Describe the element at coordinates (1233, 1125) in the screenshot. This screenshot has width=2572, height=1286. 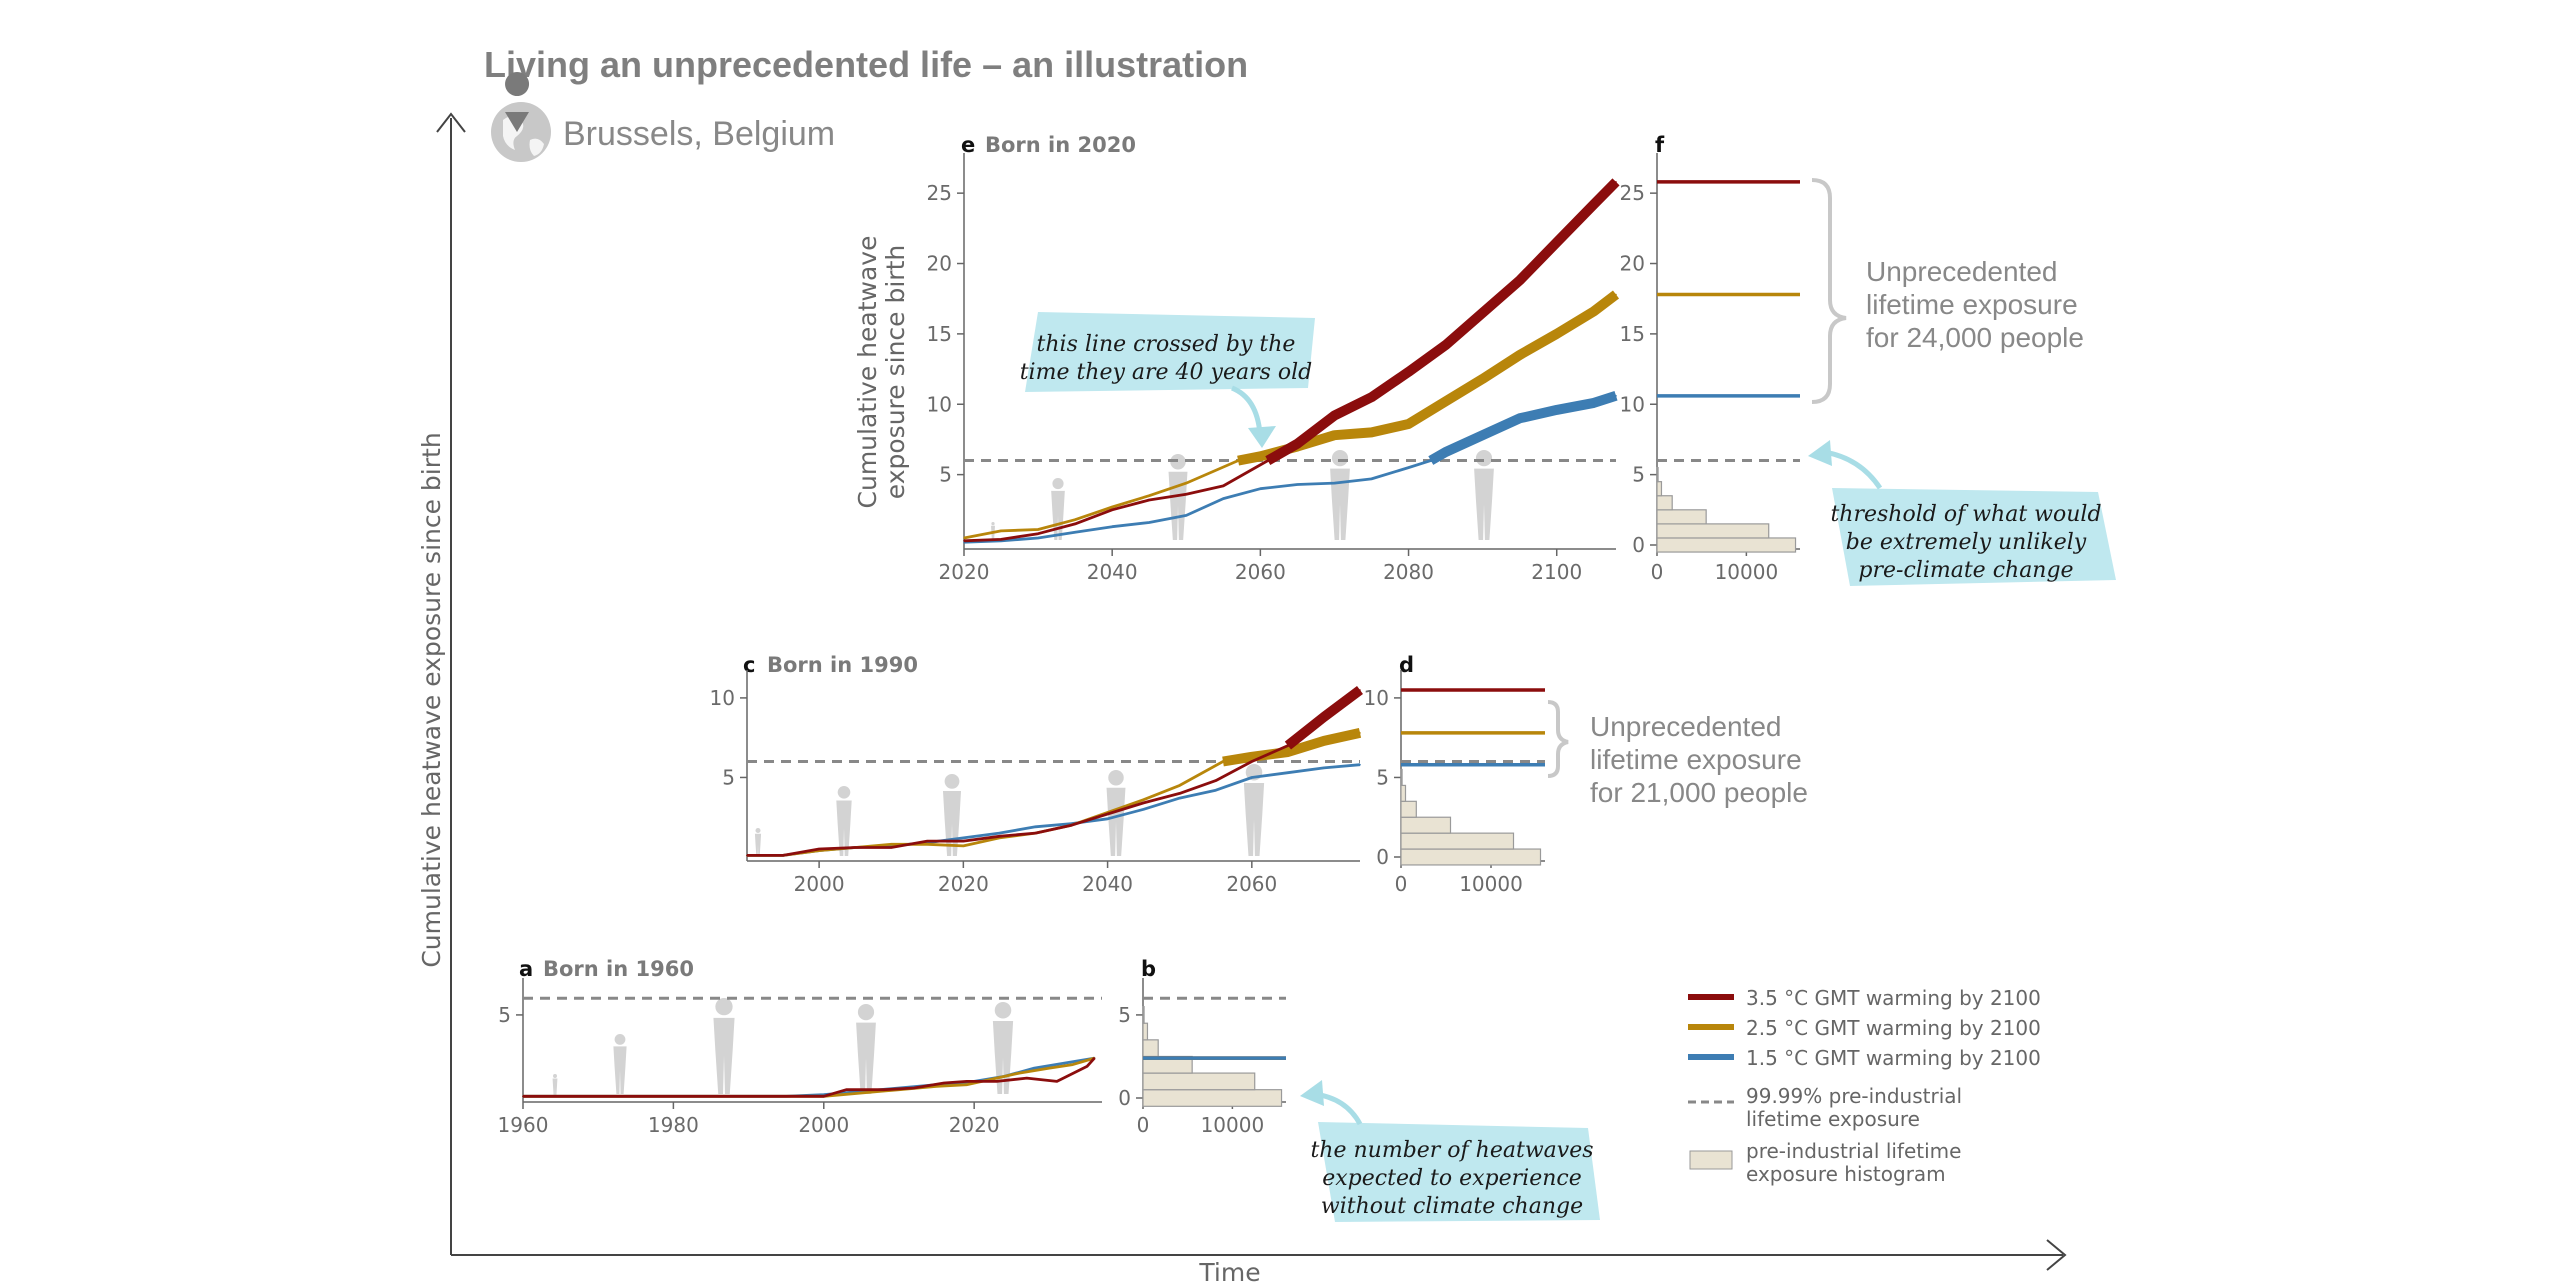
I see `xtick-label-b: 10000` at that location.